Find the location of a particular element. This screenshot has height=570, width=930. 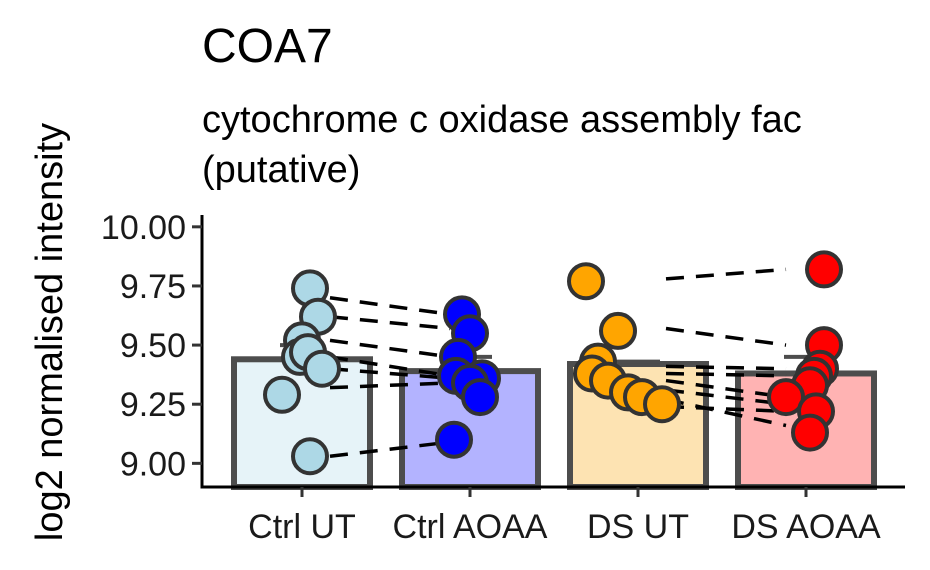

chart-subtitle-line-2: (putative) is located at coordinates (281, 170).